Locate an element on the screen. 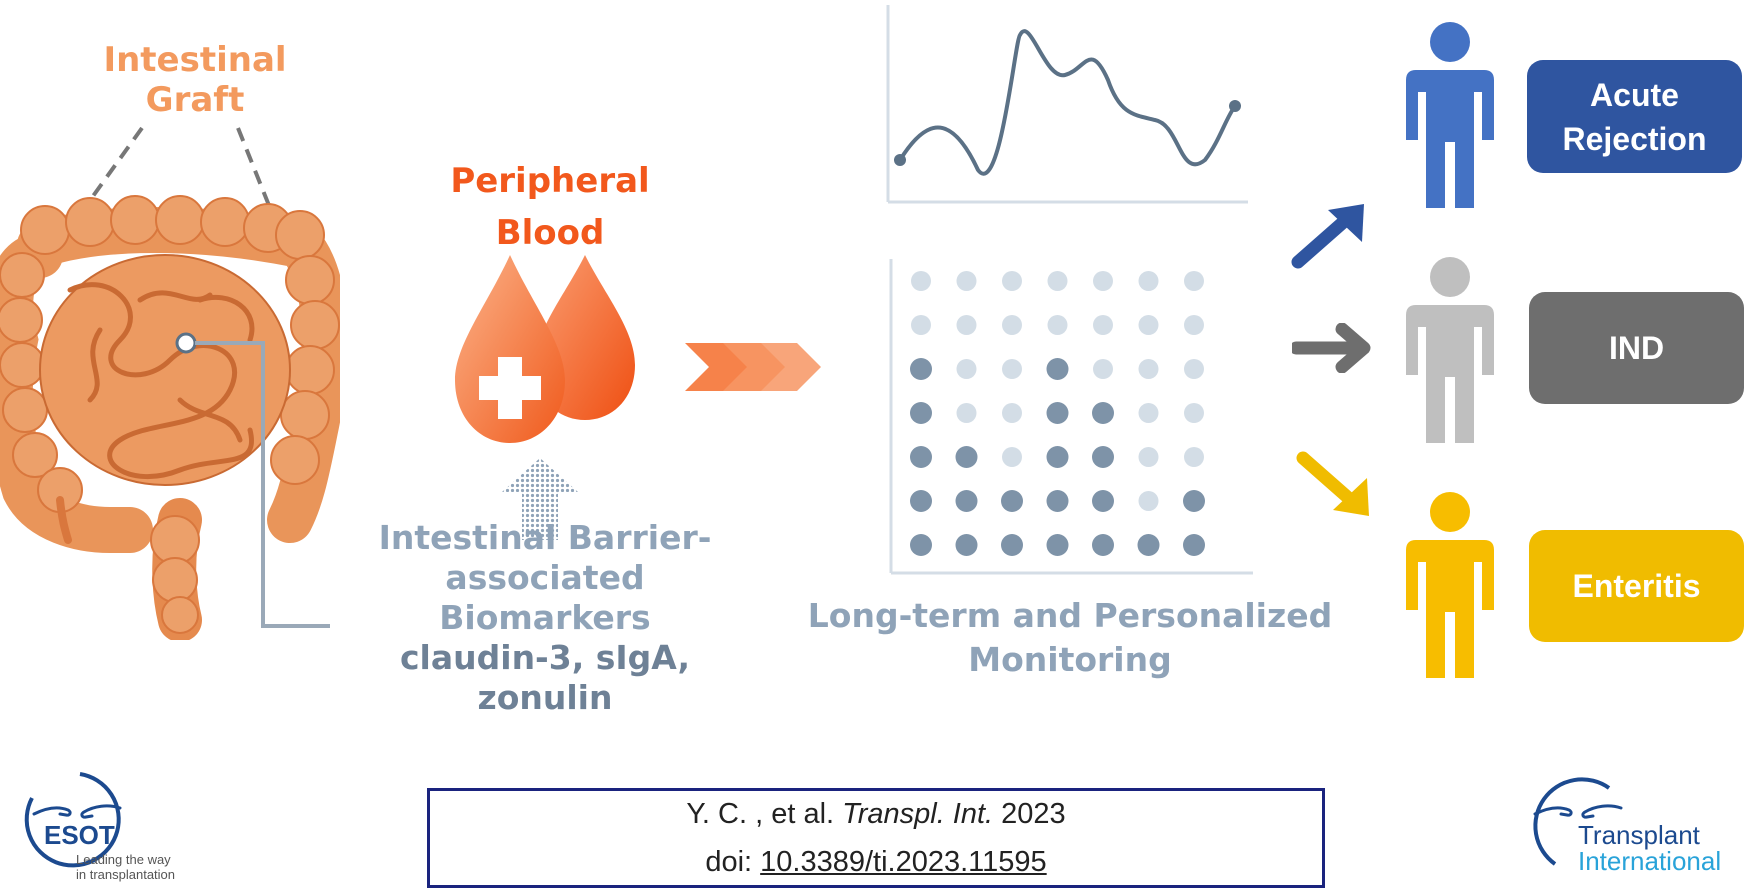  biomarkers-list-2: zonulin is located at coordinates (545, 697).